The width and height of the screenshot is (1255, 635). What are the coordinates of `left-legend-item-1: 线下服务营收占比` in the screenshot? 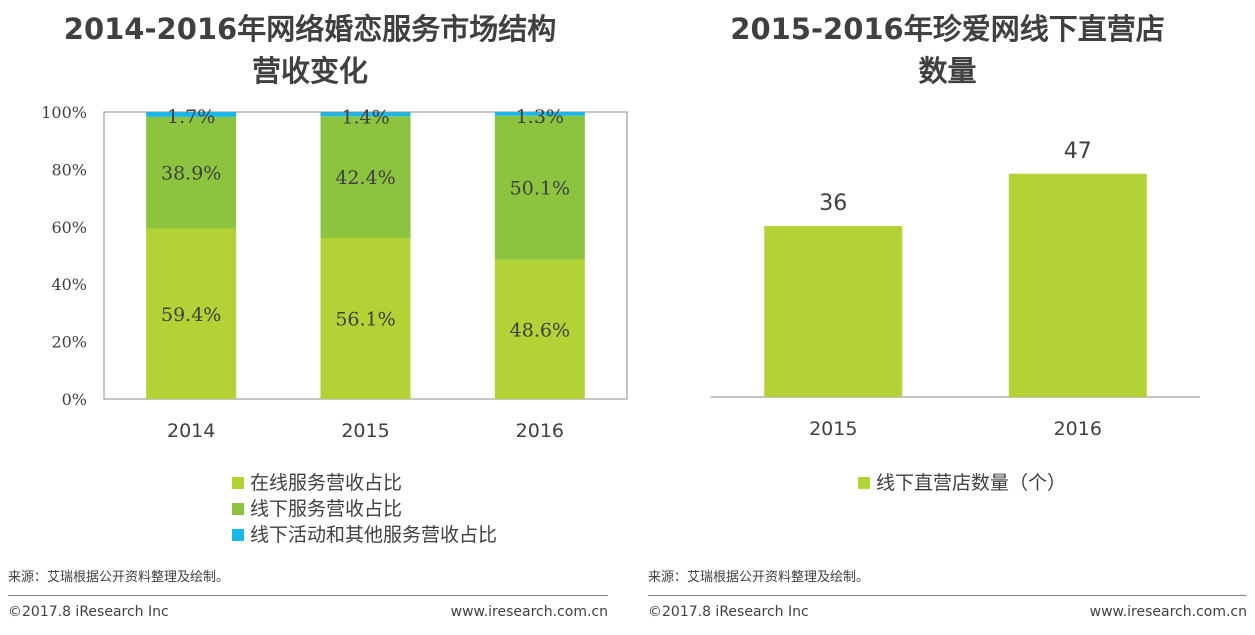 It's located at (364, 509).